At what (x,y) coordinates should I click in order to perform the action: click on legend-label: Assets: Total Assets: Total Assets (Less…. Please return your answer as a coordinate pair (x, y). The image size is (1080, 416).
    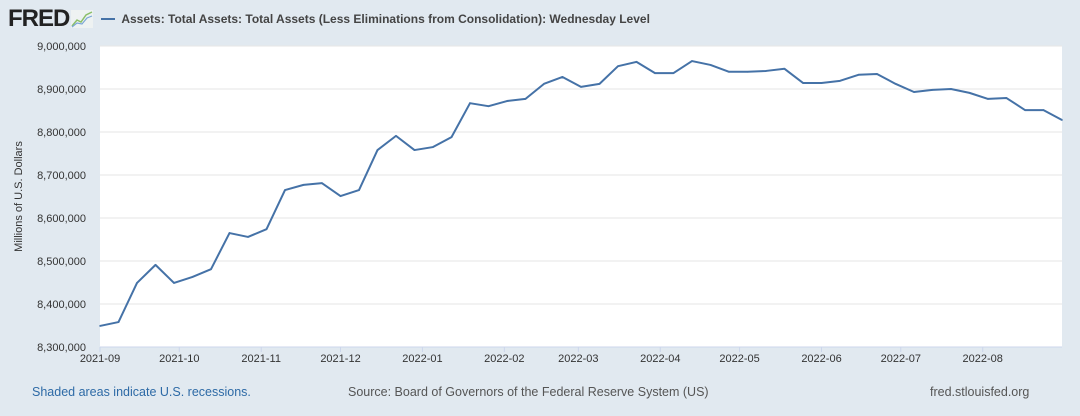
    Looking at the image, I should click on (385, 19).